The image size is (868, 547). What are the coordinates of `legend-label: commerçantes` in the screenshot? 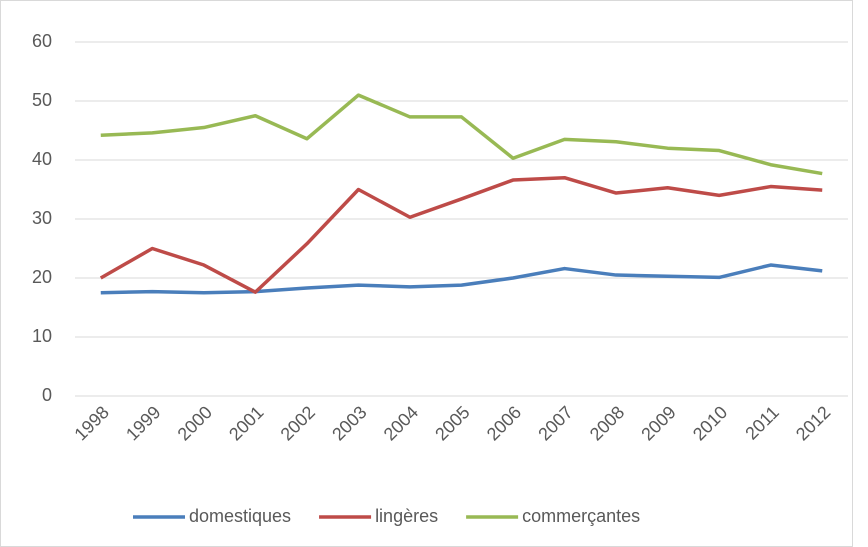 It's located at (581, 516).